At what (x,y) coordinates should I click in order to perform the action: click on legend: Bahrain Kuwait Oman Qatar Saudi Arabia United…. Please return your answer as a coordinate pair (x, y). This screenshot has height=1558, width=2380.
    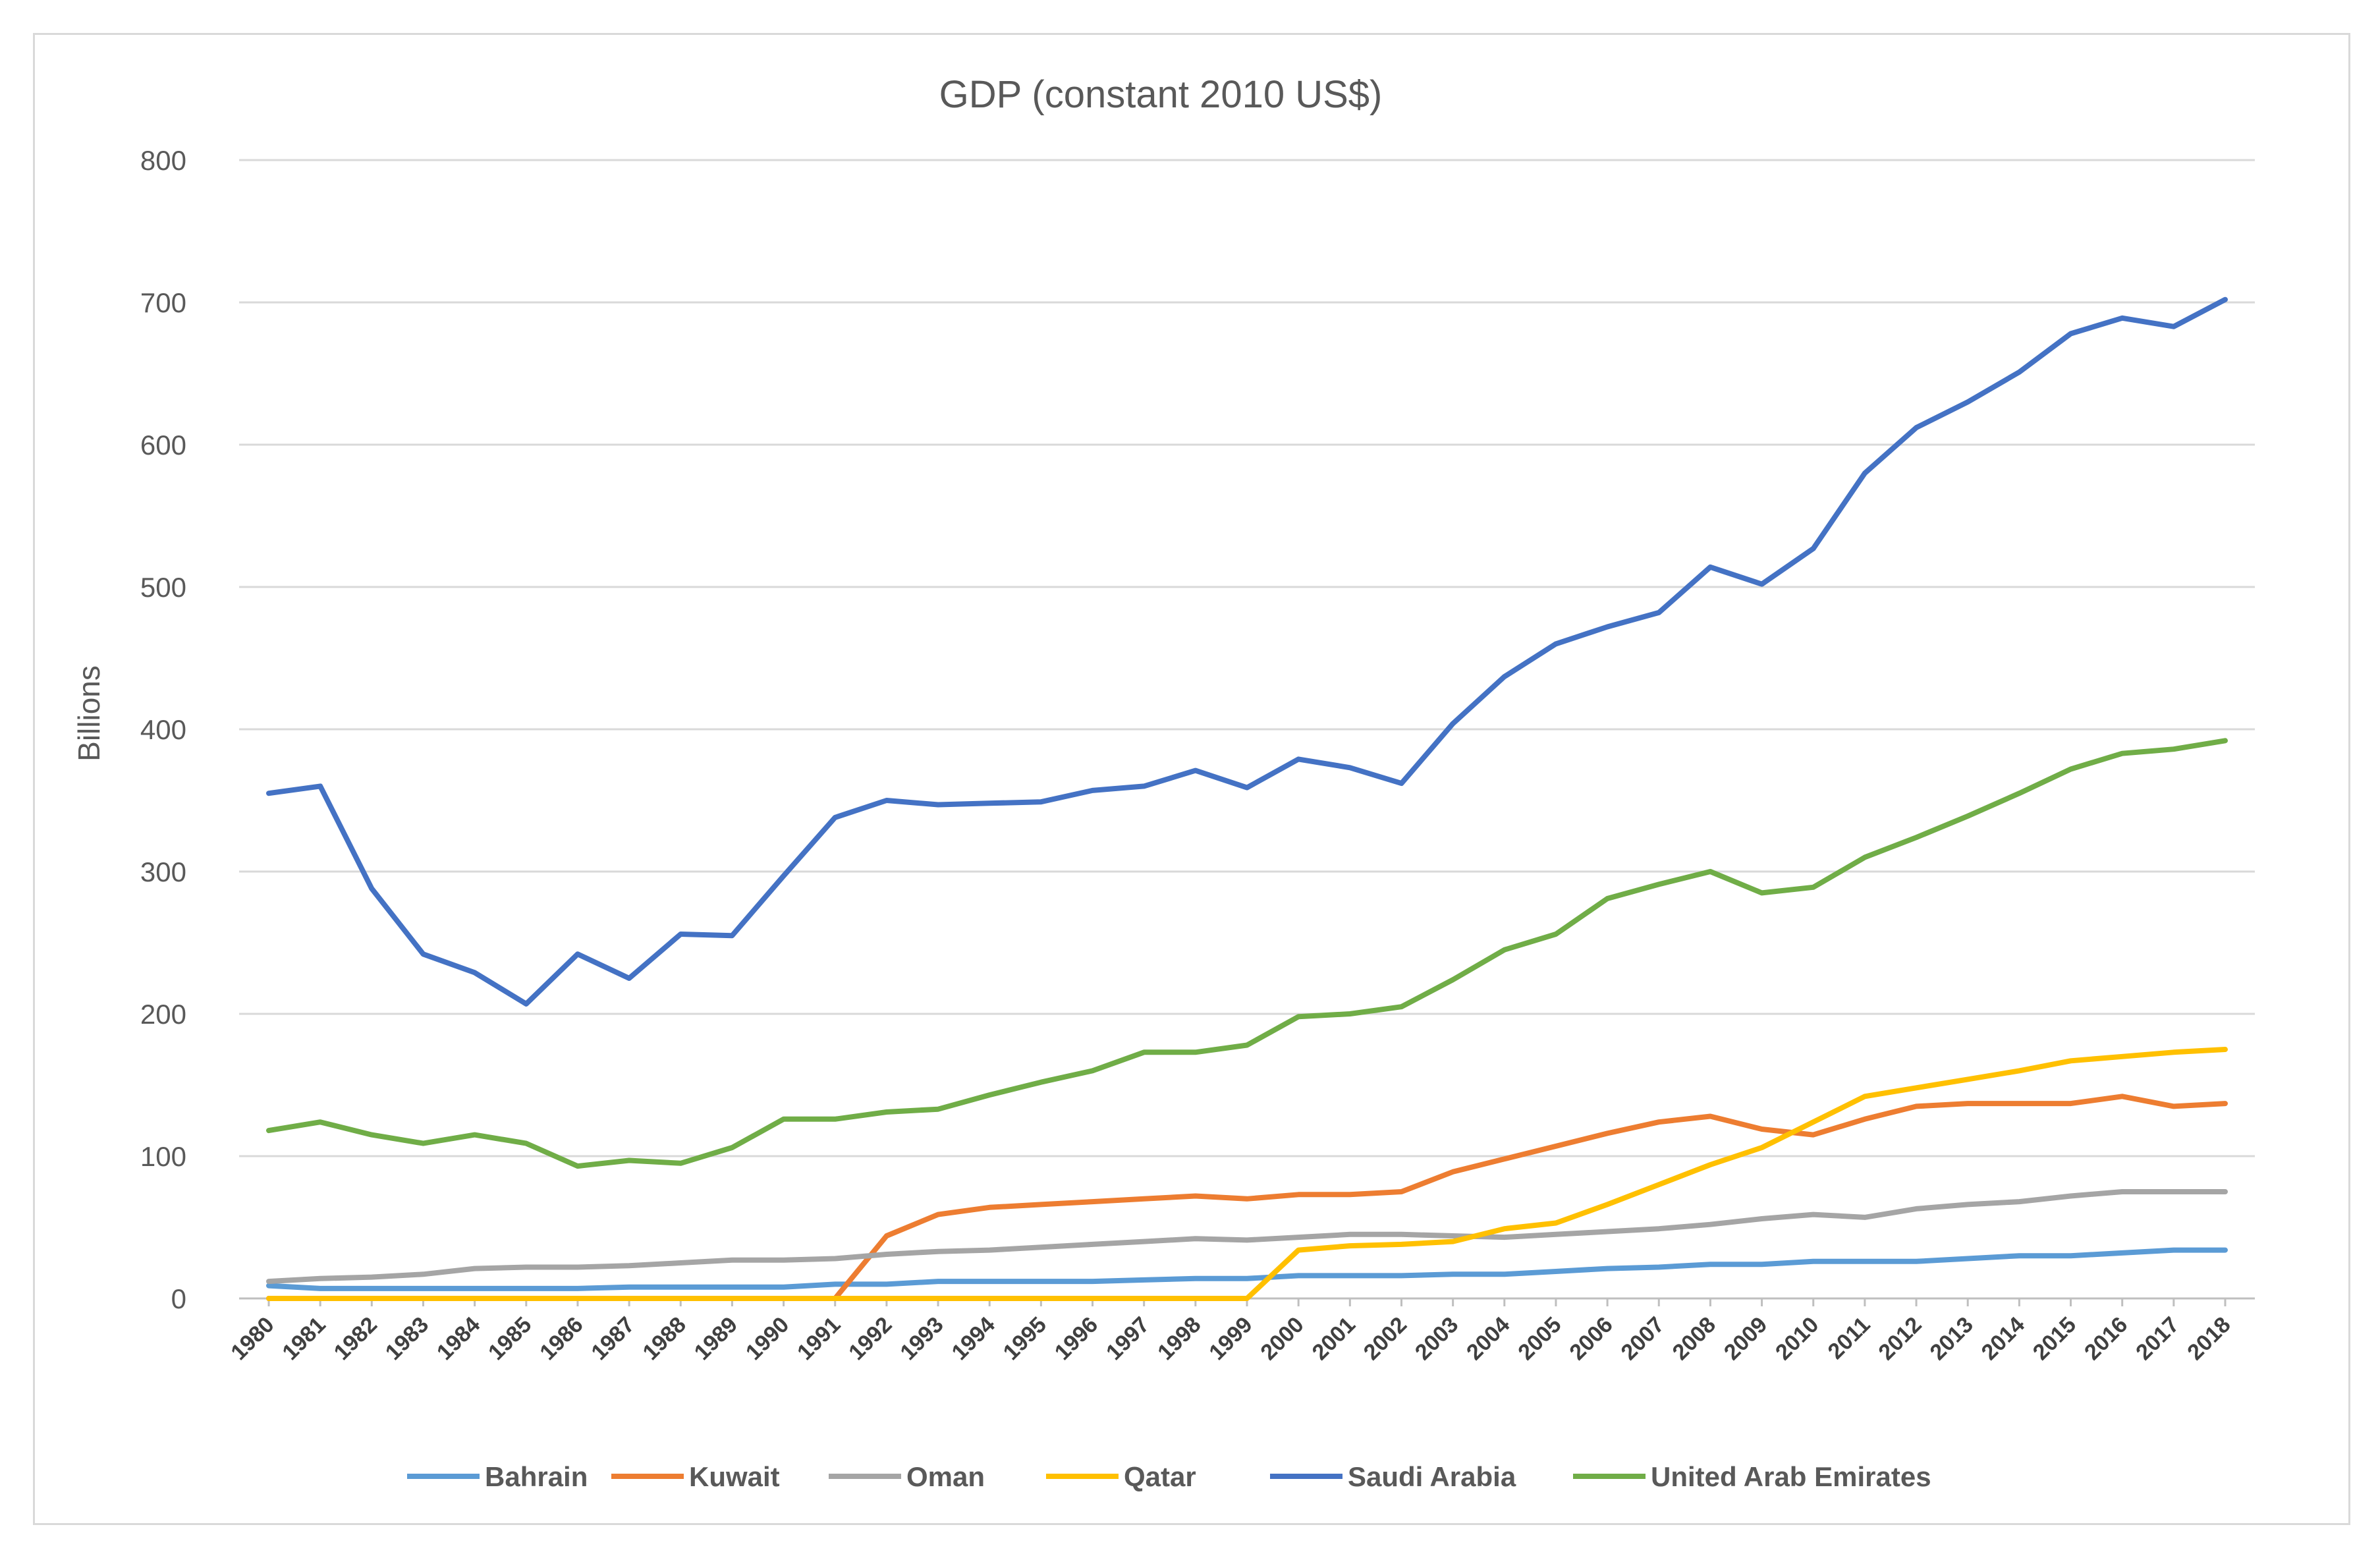
    Looking at the image, I should click on (1169, 1476).